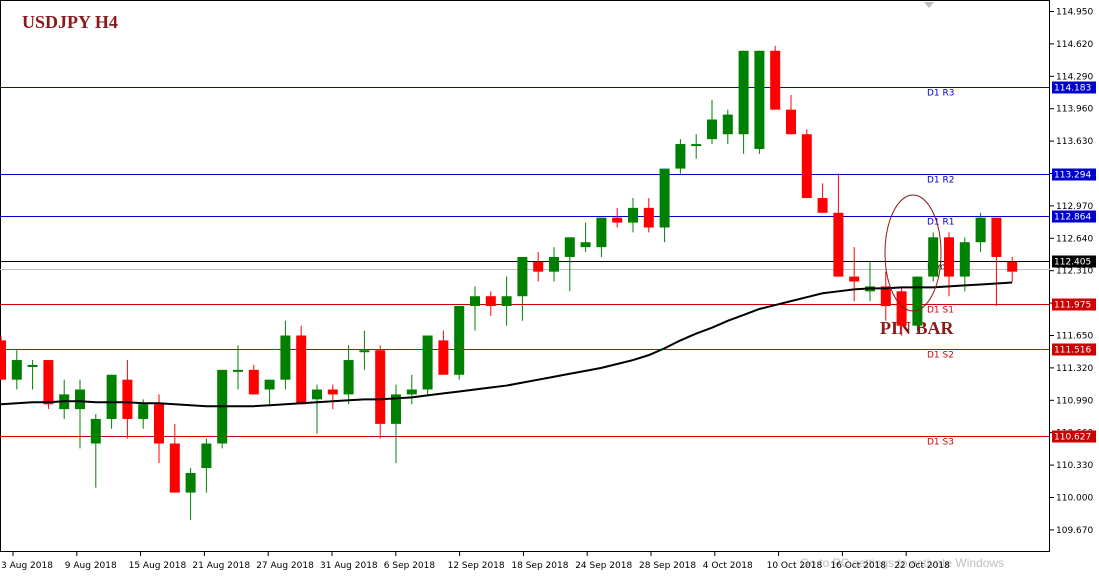 This screenshot has width=1099, height=577. I want to click on price-tag: 110.627, so click(1072, 438).